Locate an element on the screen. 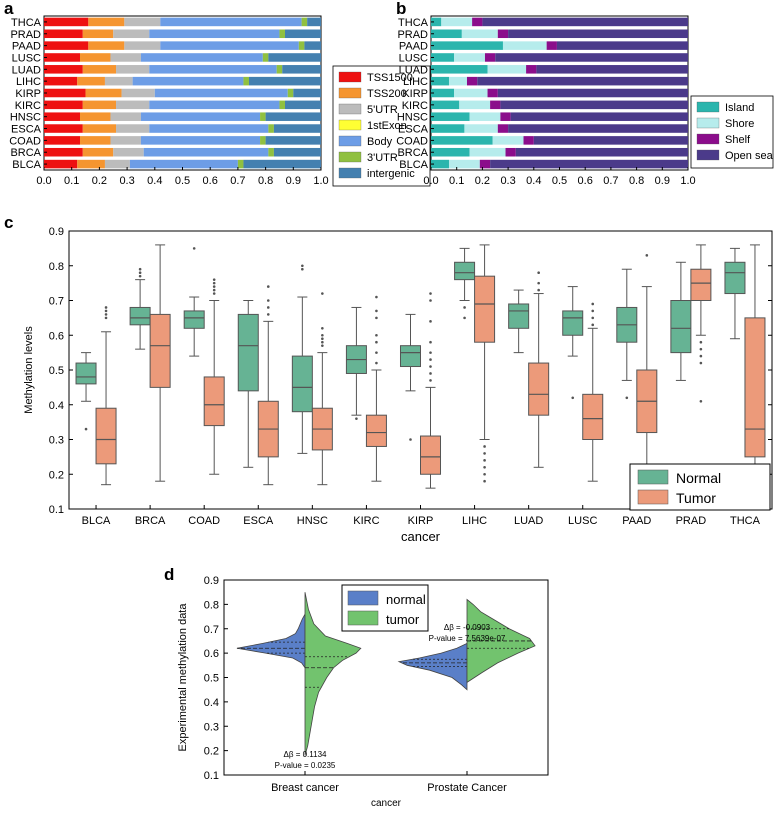  legend-swatch-shore is located at coordinates (708, 123).